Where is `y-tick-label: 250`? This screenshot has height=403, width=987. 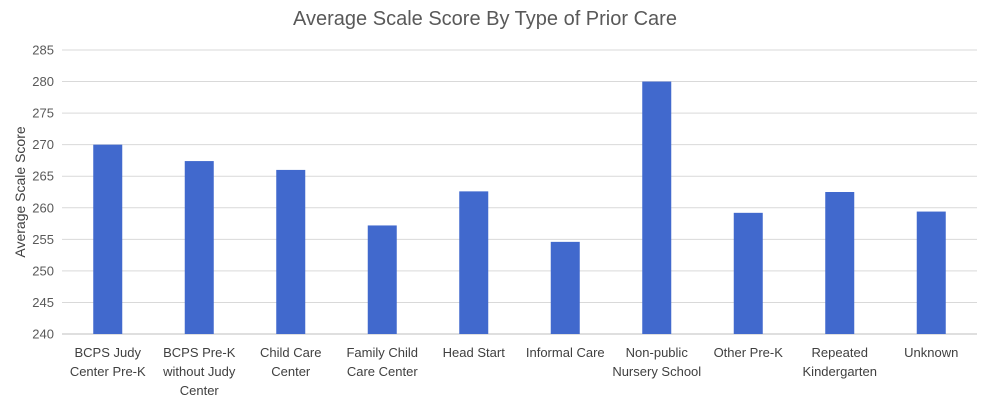 y-tick-label: 250 is located at coordinates (43, 270).